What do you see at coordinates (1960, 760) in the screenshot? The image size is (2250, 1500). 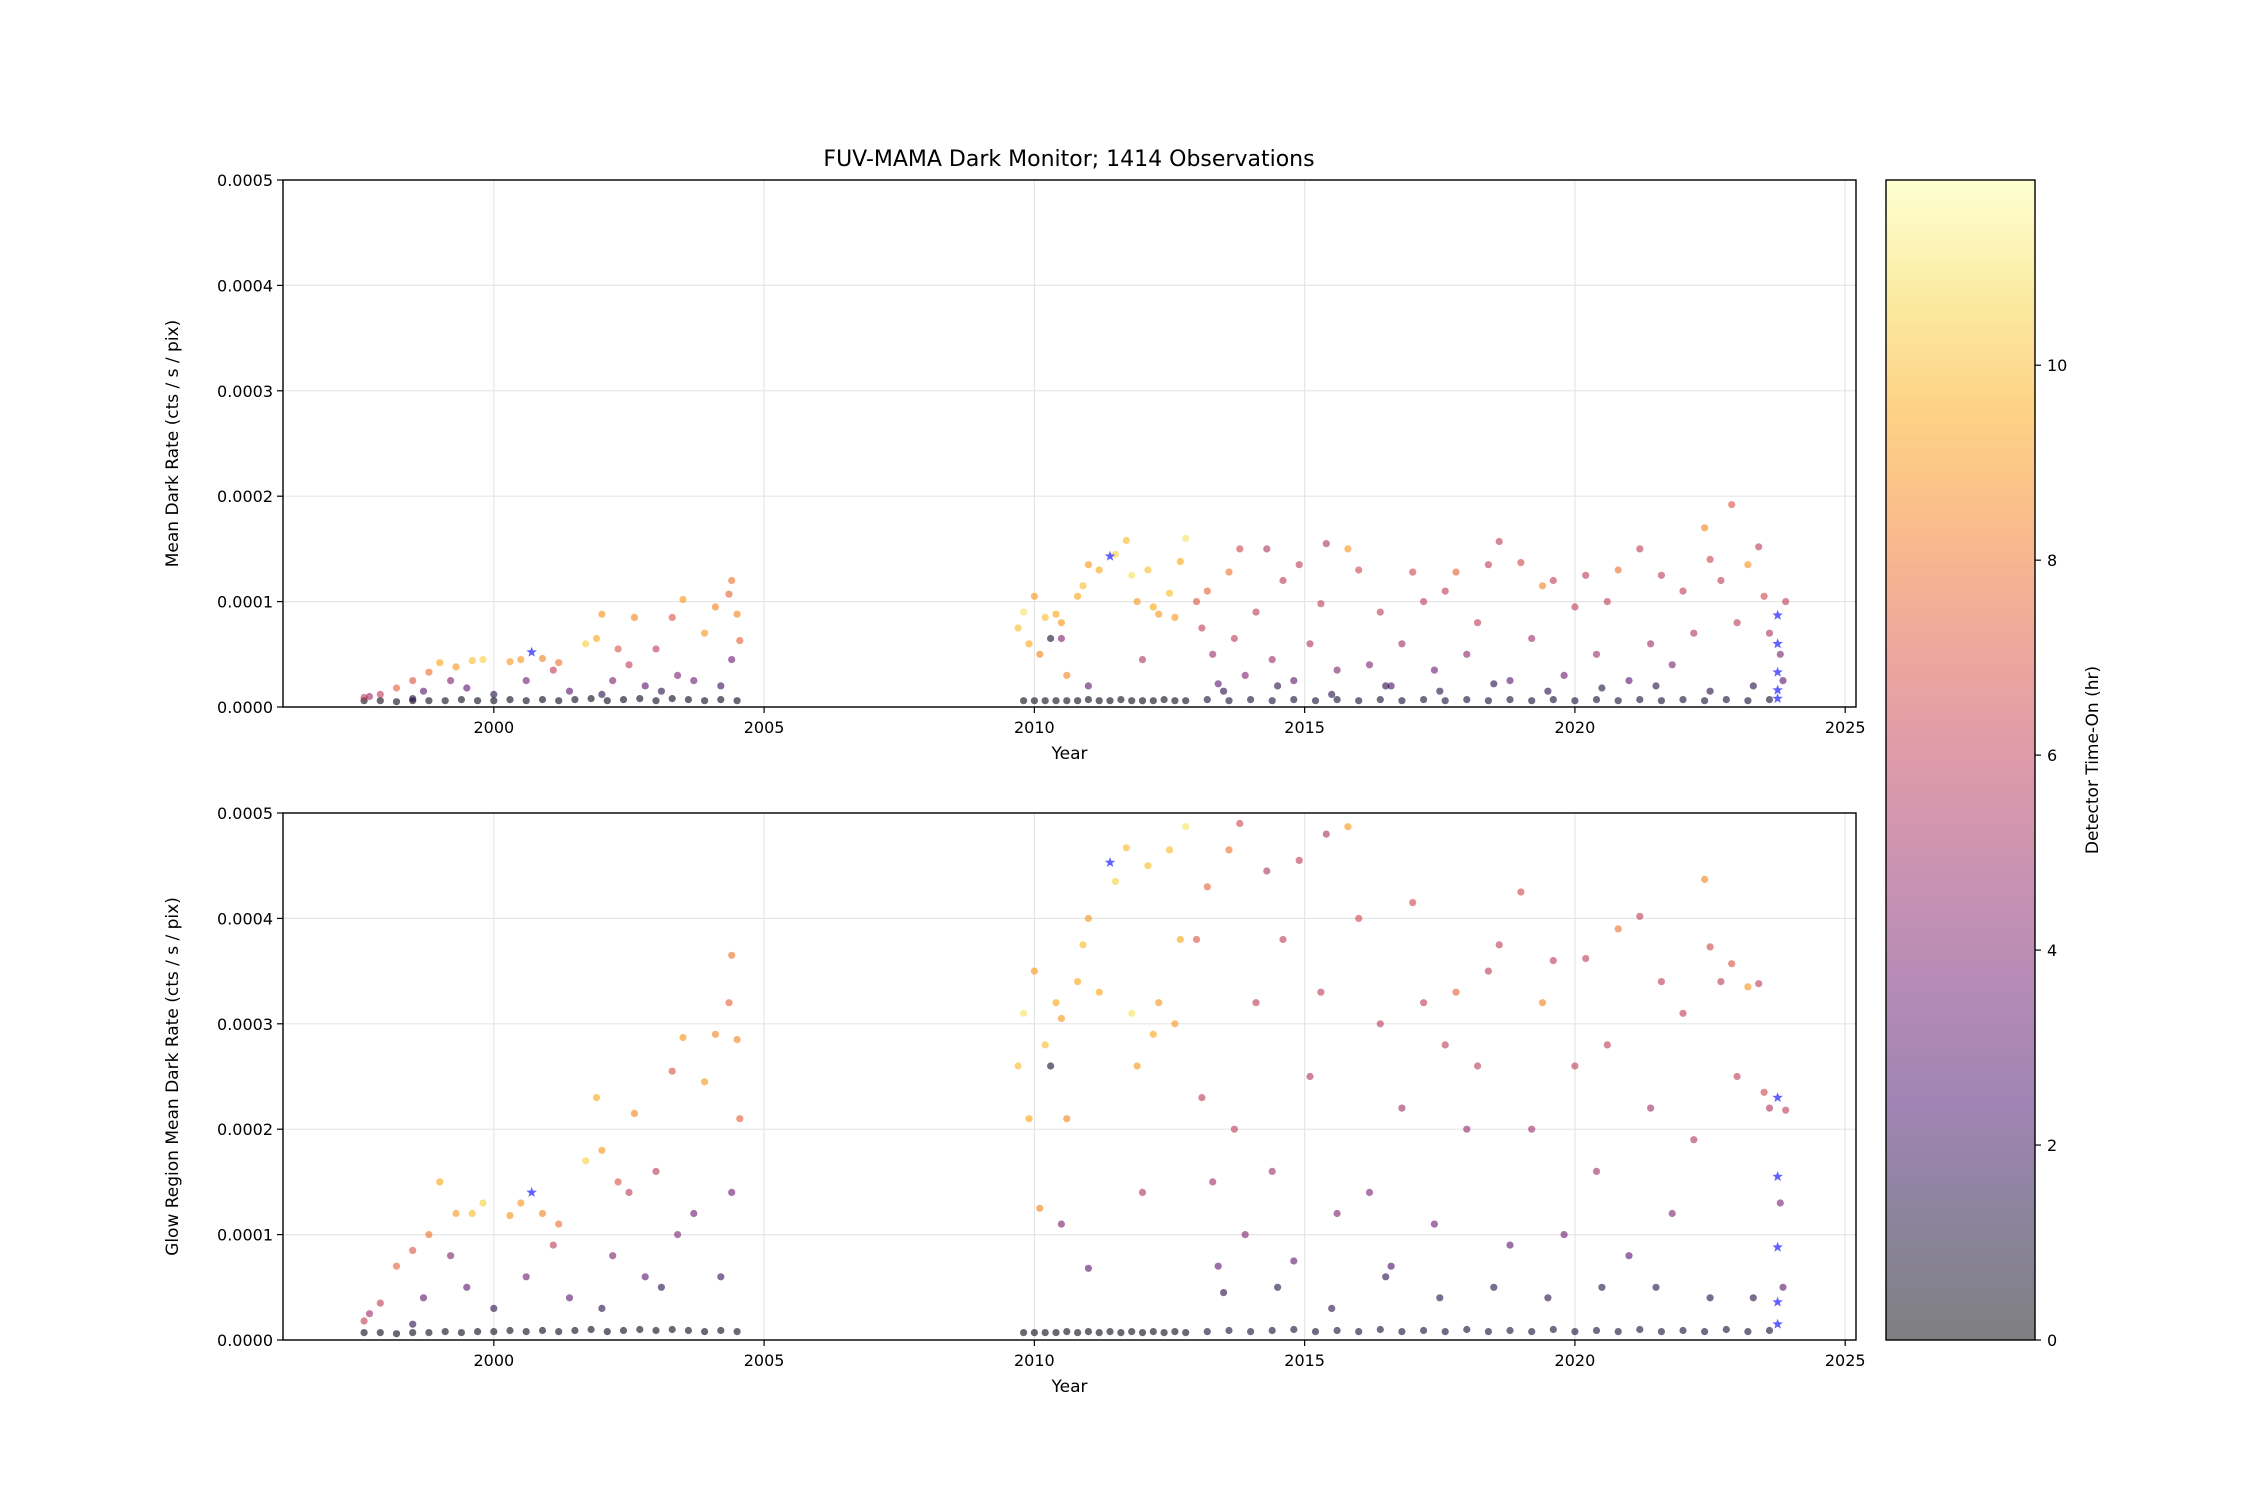 I see `colorbar-gradient` at bounding box center [1960, 760].